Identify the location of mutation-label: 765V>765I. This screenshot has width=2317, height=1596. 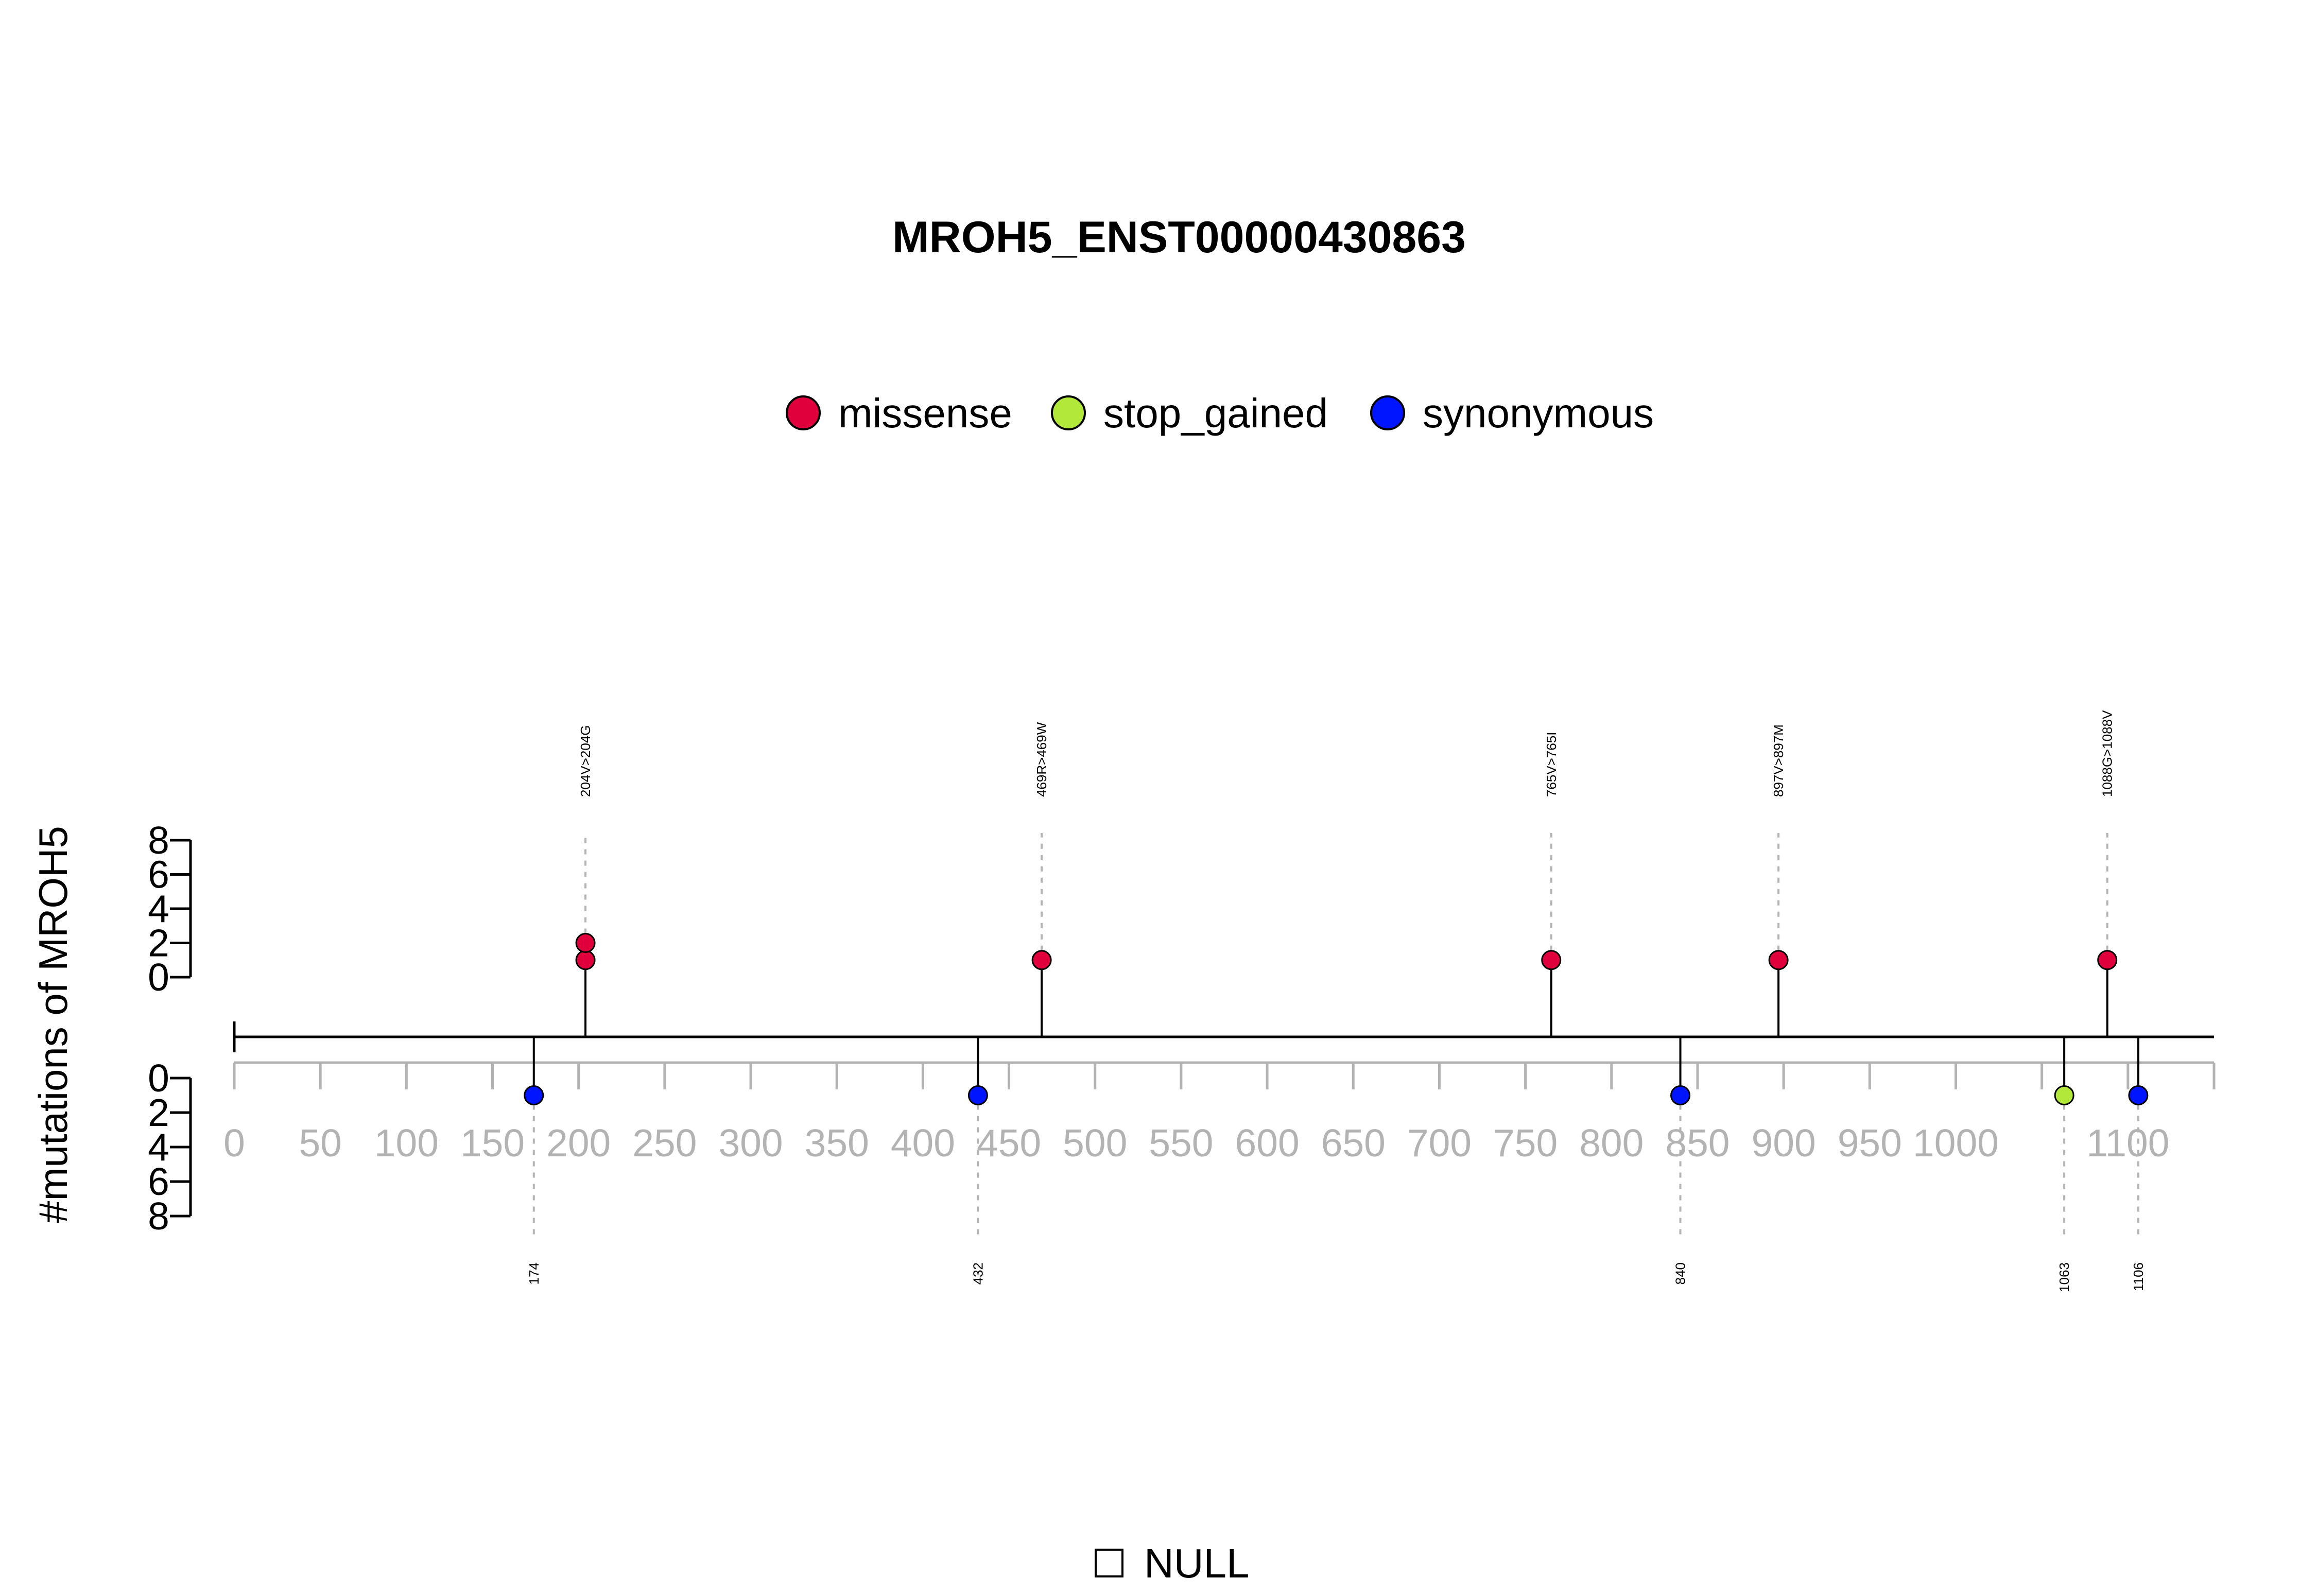
(1551, 764).